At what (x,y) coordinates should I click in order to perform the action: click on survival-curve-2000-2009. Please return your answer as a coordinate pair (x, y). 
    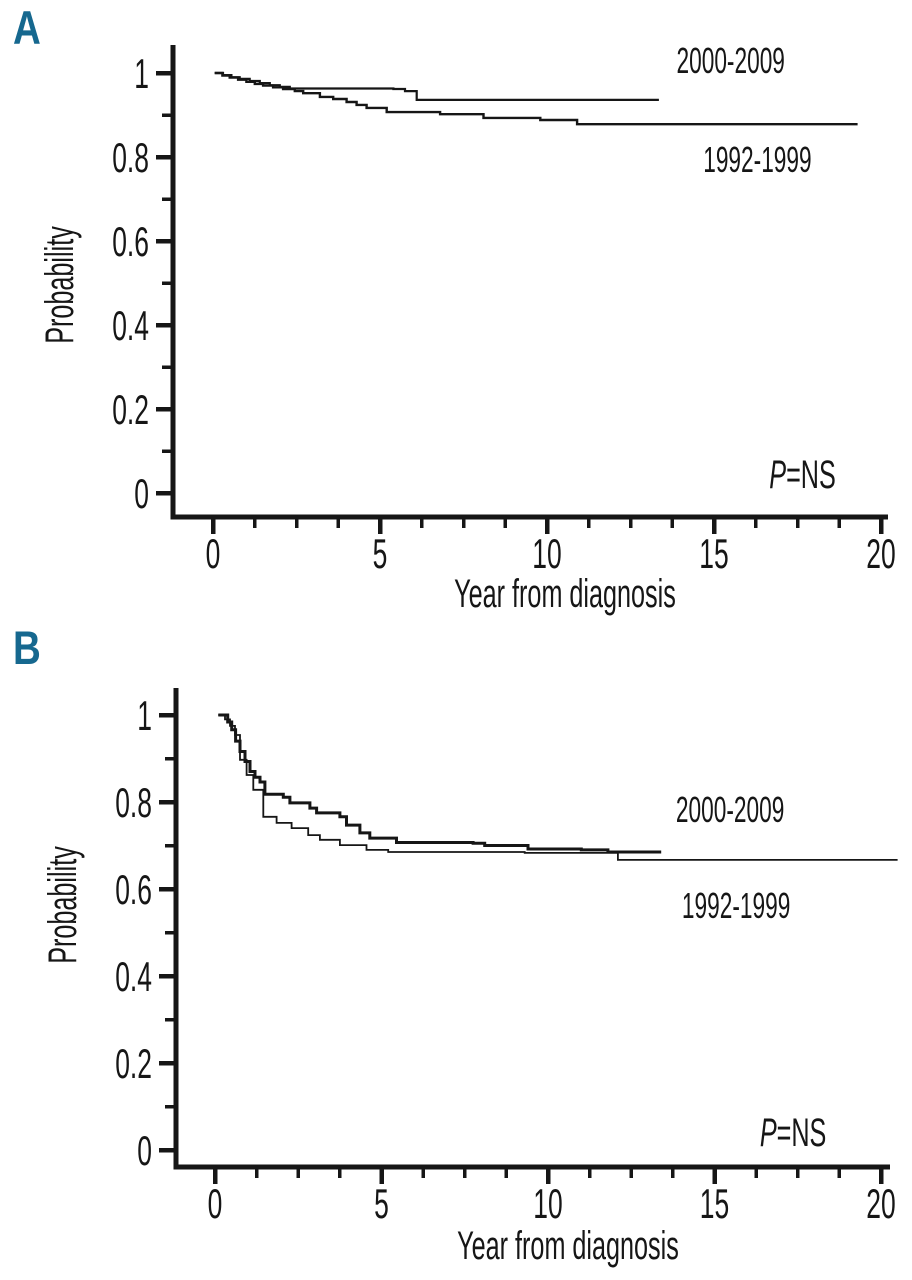
    Looking at the image, I should click on (440, 783).